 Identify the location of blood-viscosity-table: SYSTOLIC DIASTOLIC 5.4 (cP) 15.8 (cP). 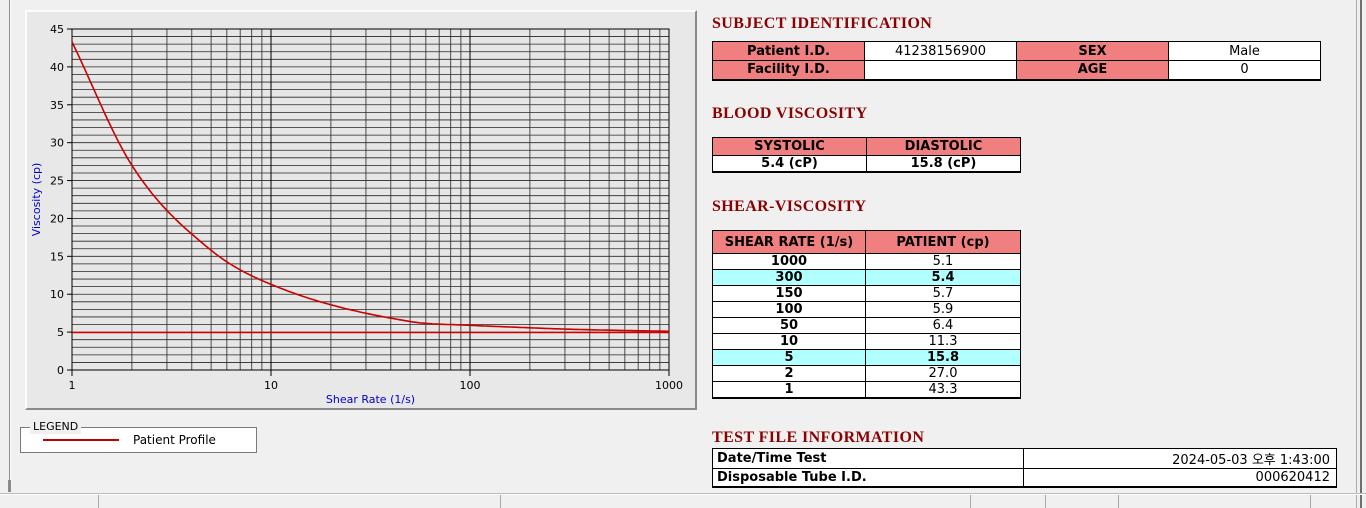
(866, 155).